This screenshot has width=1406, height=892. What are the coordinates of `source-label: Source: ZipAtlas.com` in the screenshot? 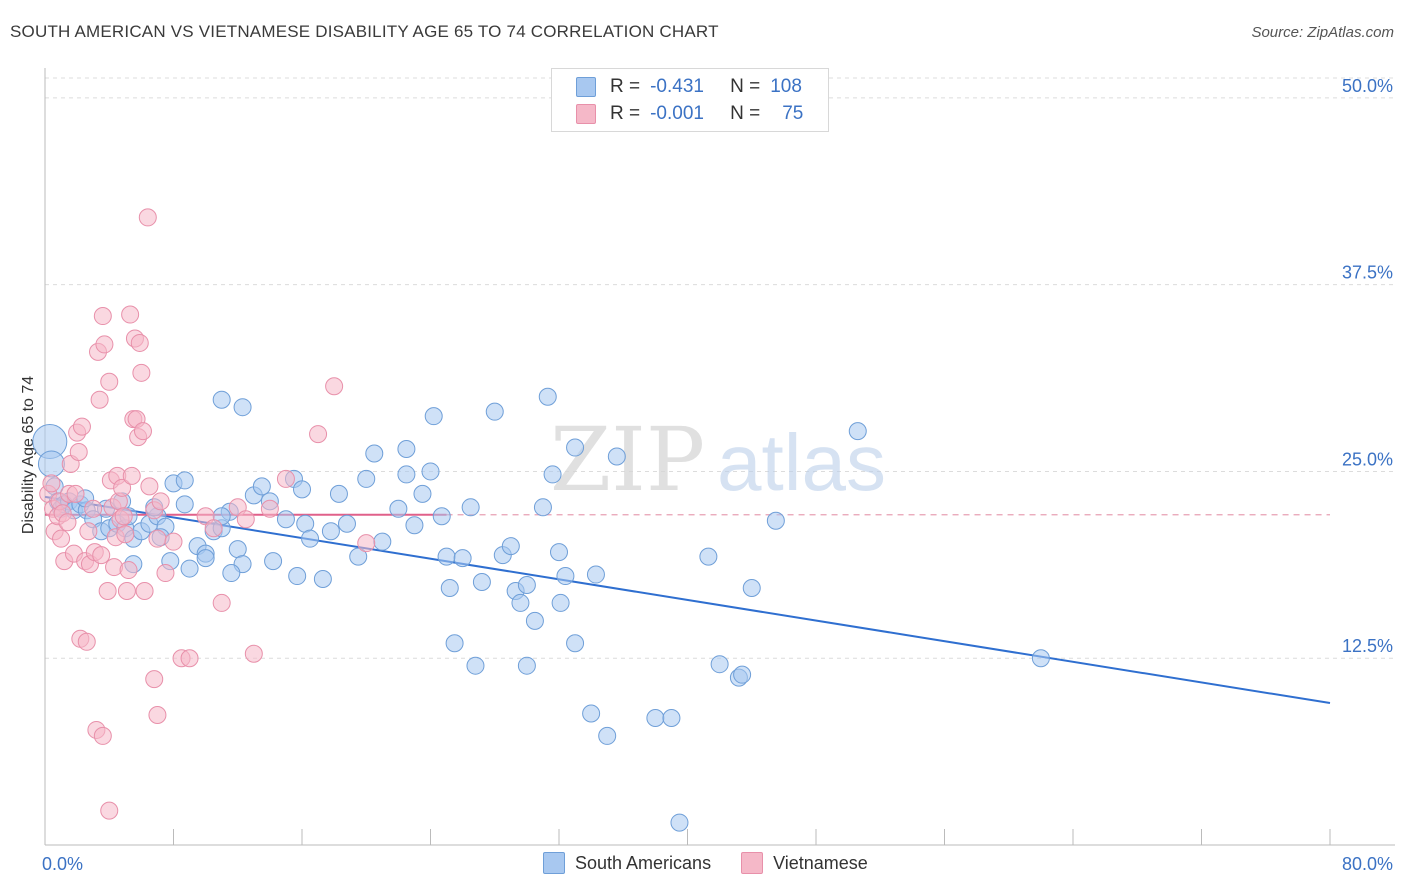 It's located at (1322, 32).